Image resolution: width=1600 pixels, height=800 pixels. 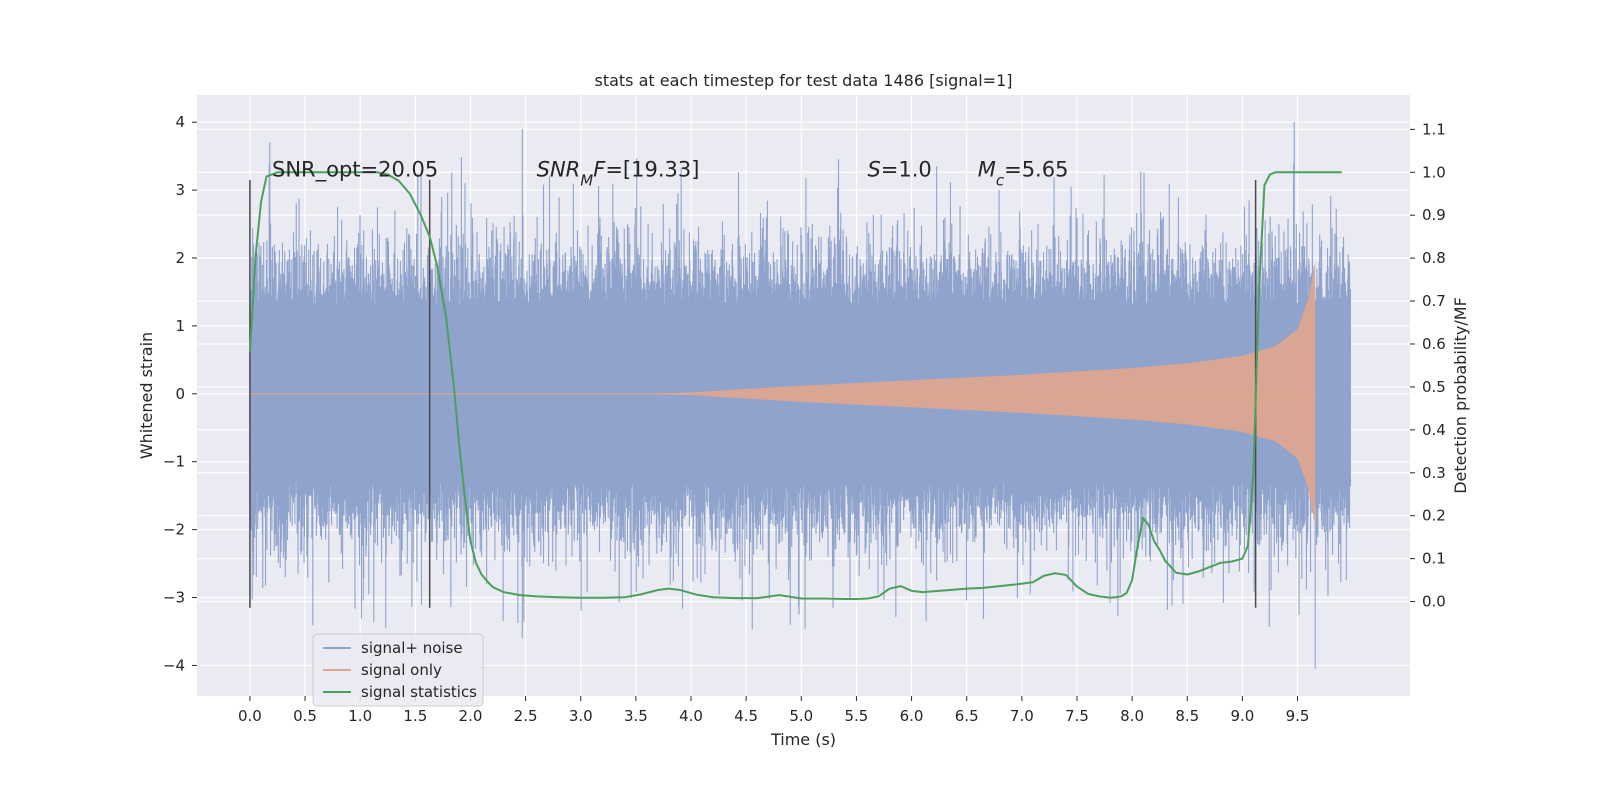 What do you see at coordinates (1434, 301) in the screenshot?
I see `y-right-tick-label: 0.7` at bounding box center [1434, 301].